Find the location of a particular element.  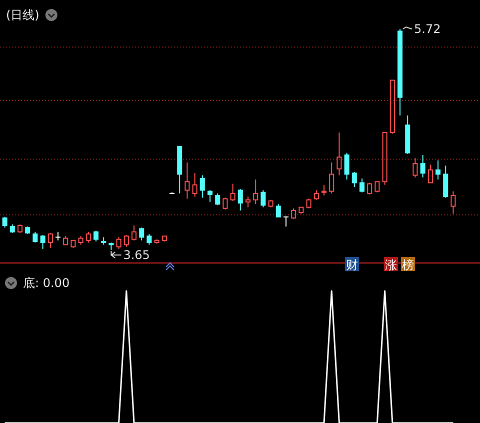

badge: 榜 is located at coordinates (408, 264).